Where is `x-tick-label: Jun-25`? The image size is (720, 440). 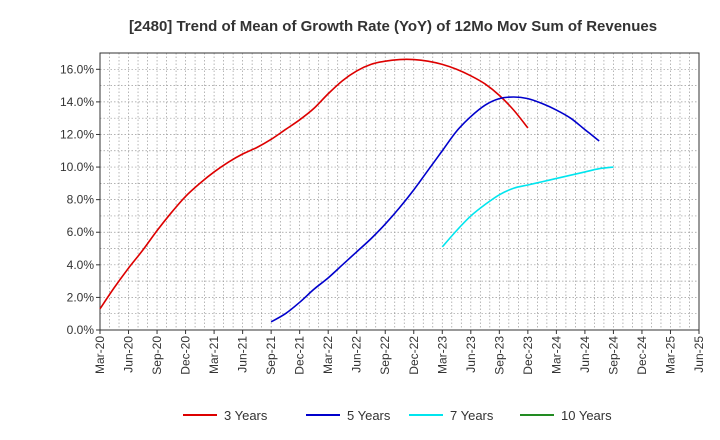
x-tick-label: Jun-25 is located at coordinates (699, 354).